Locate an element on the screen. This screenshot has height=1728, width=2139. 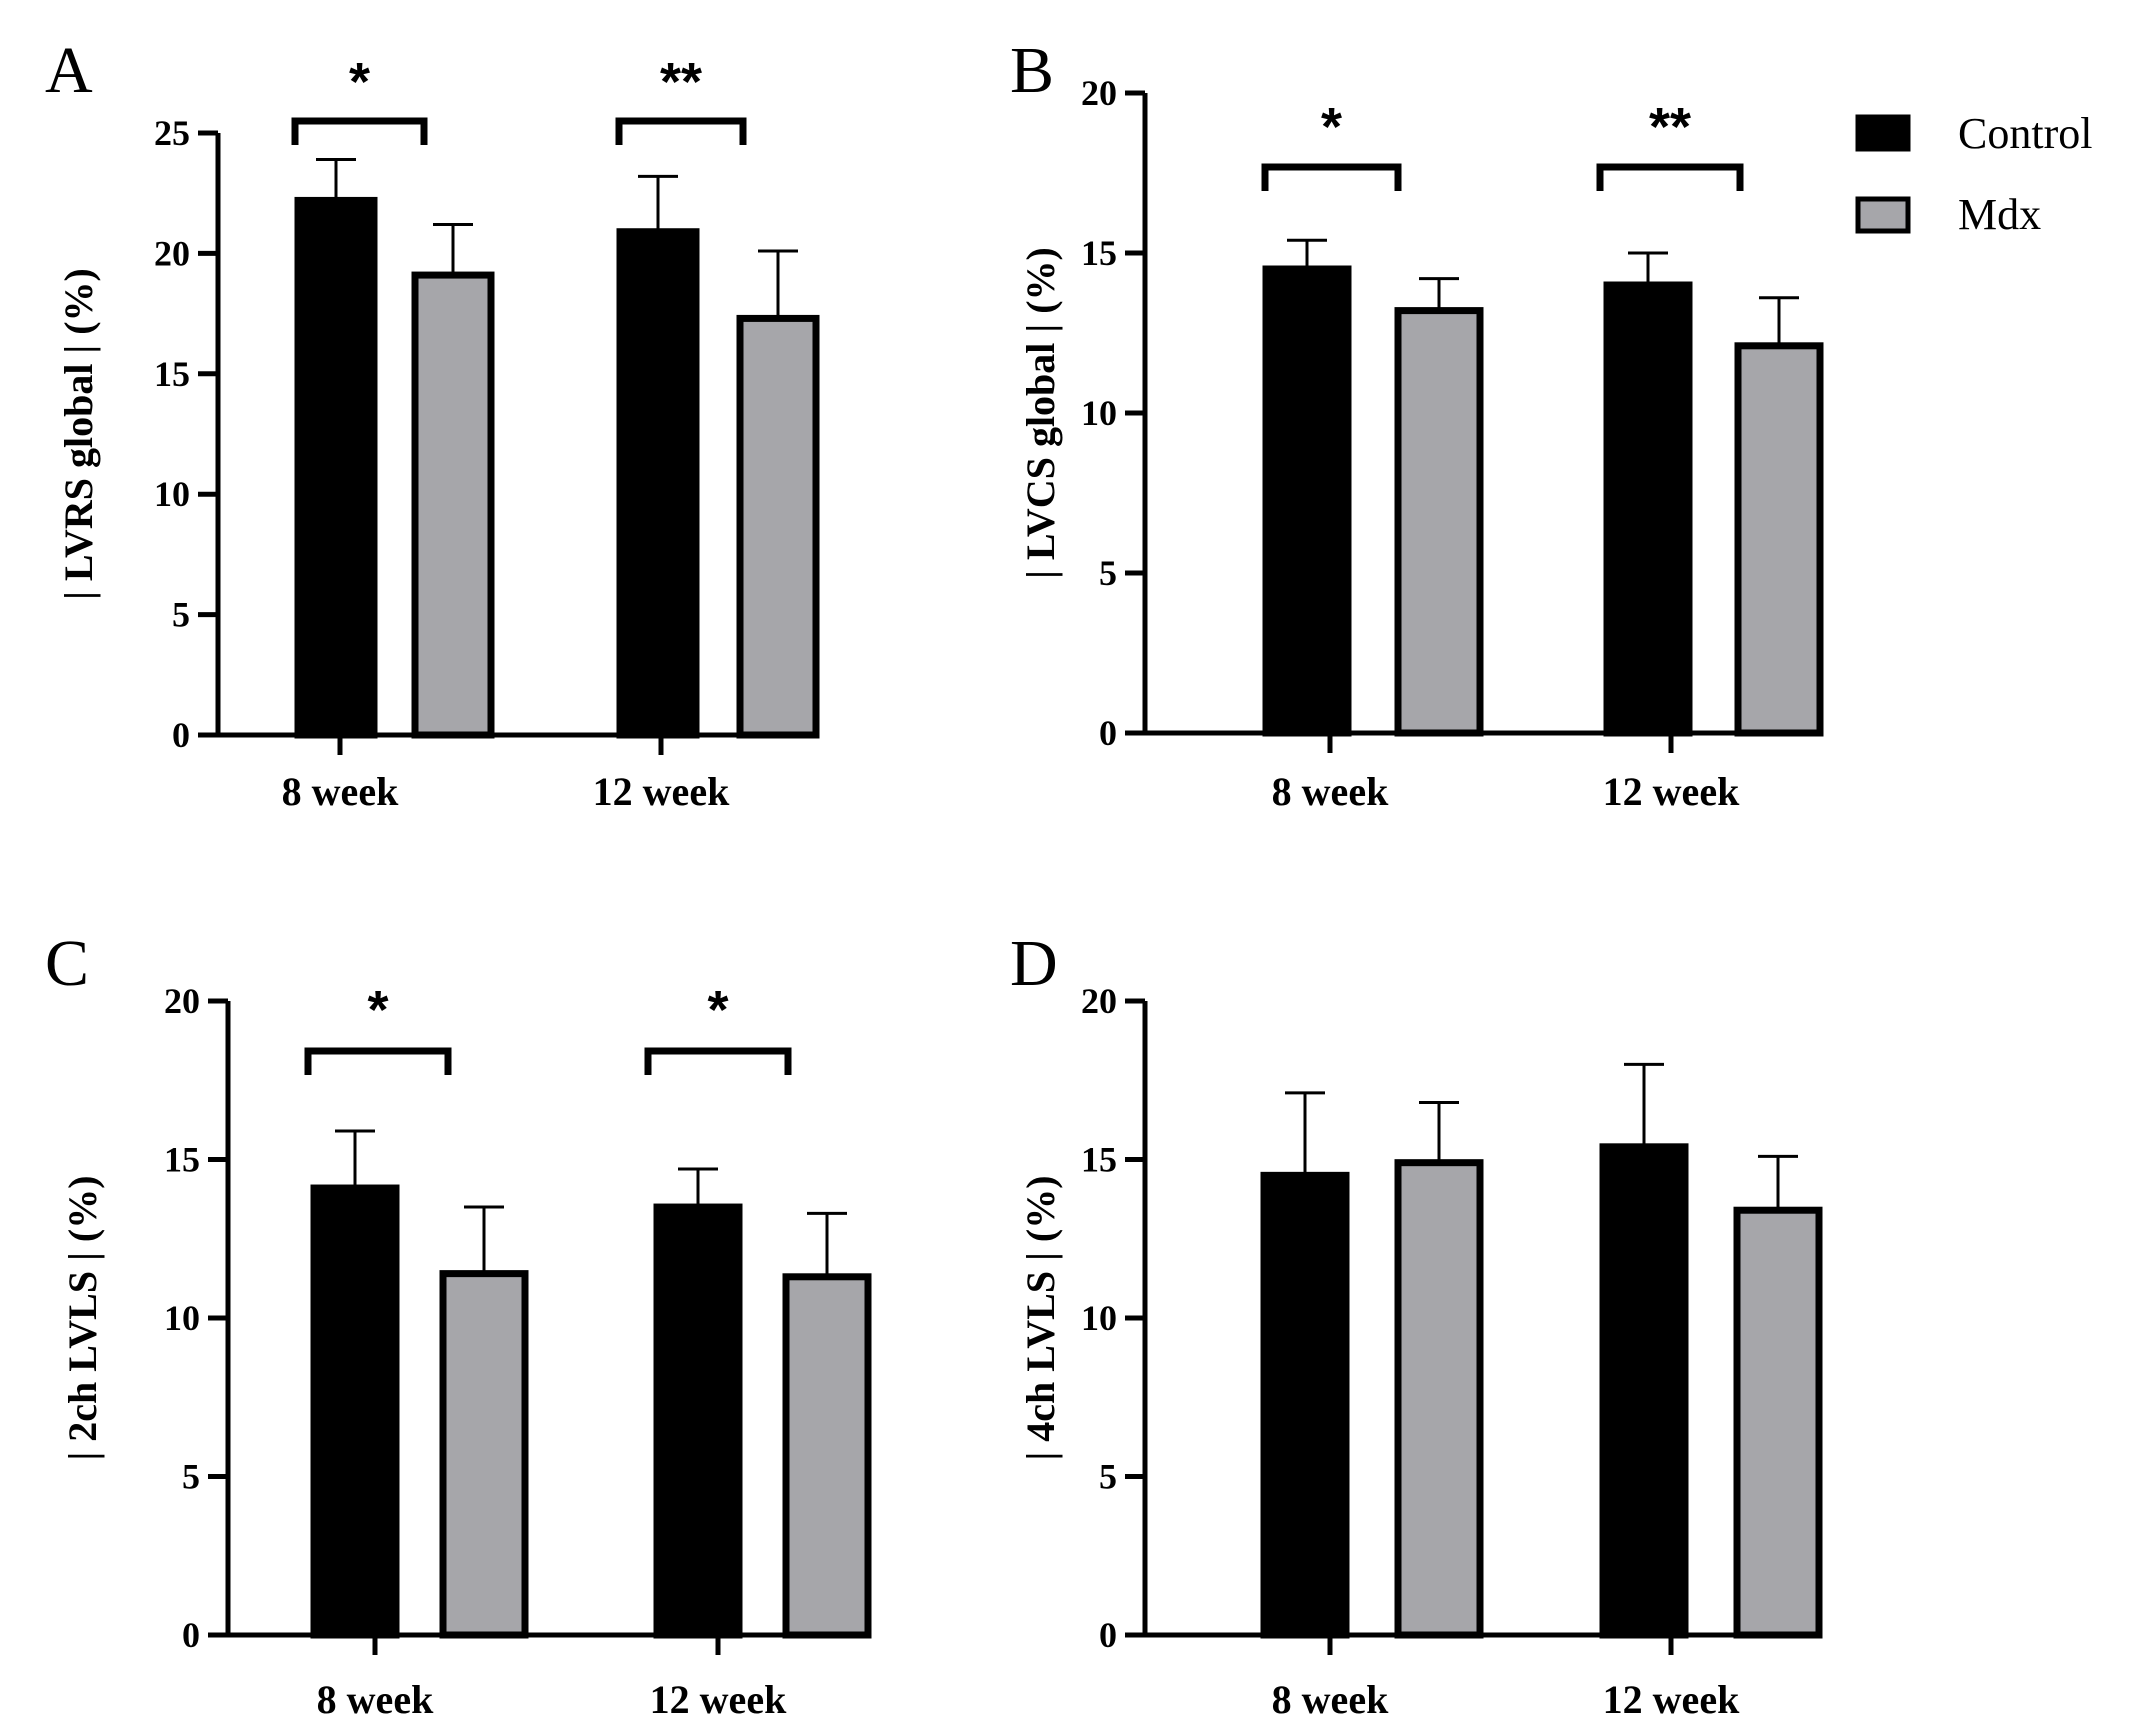
y-tick-label-d: 10 is located at coordinates (1099, 1318).